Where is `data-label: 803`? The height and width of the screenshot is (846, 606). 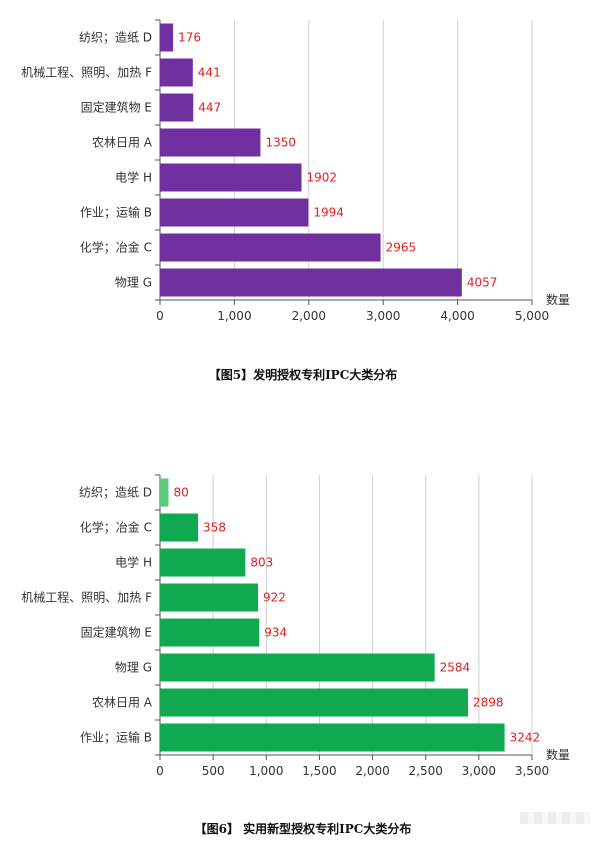
data-label: 803 is located at coordinates (261, 563).